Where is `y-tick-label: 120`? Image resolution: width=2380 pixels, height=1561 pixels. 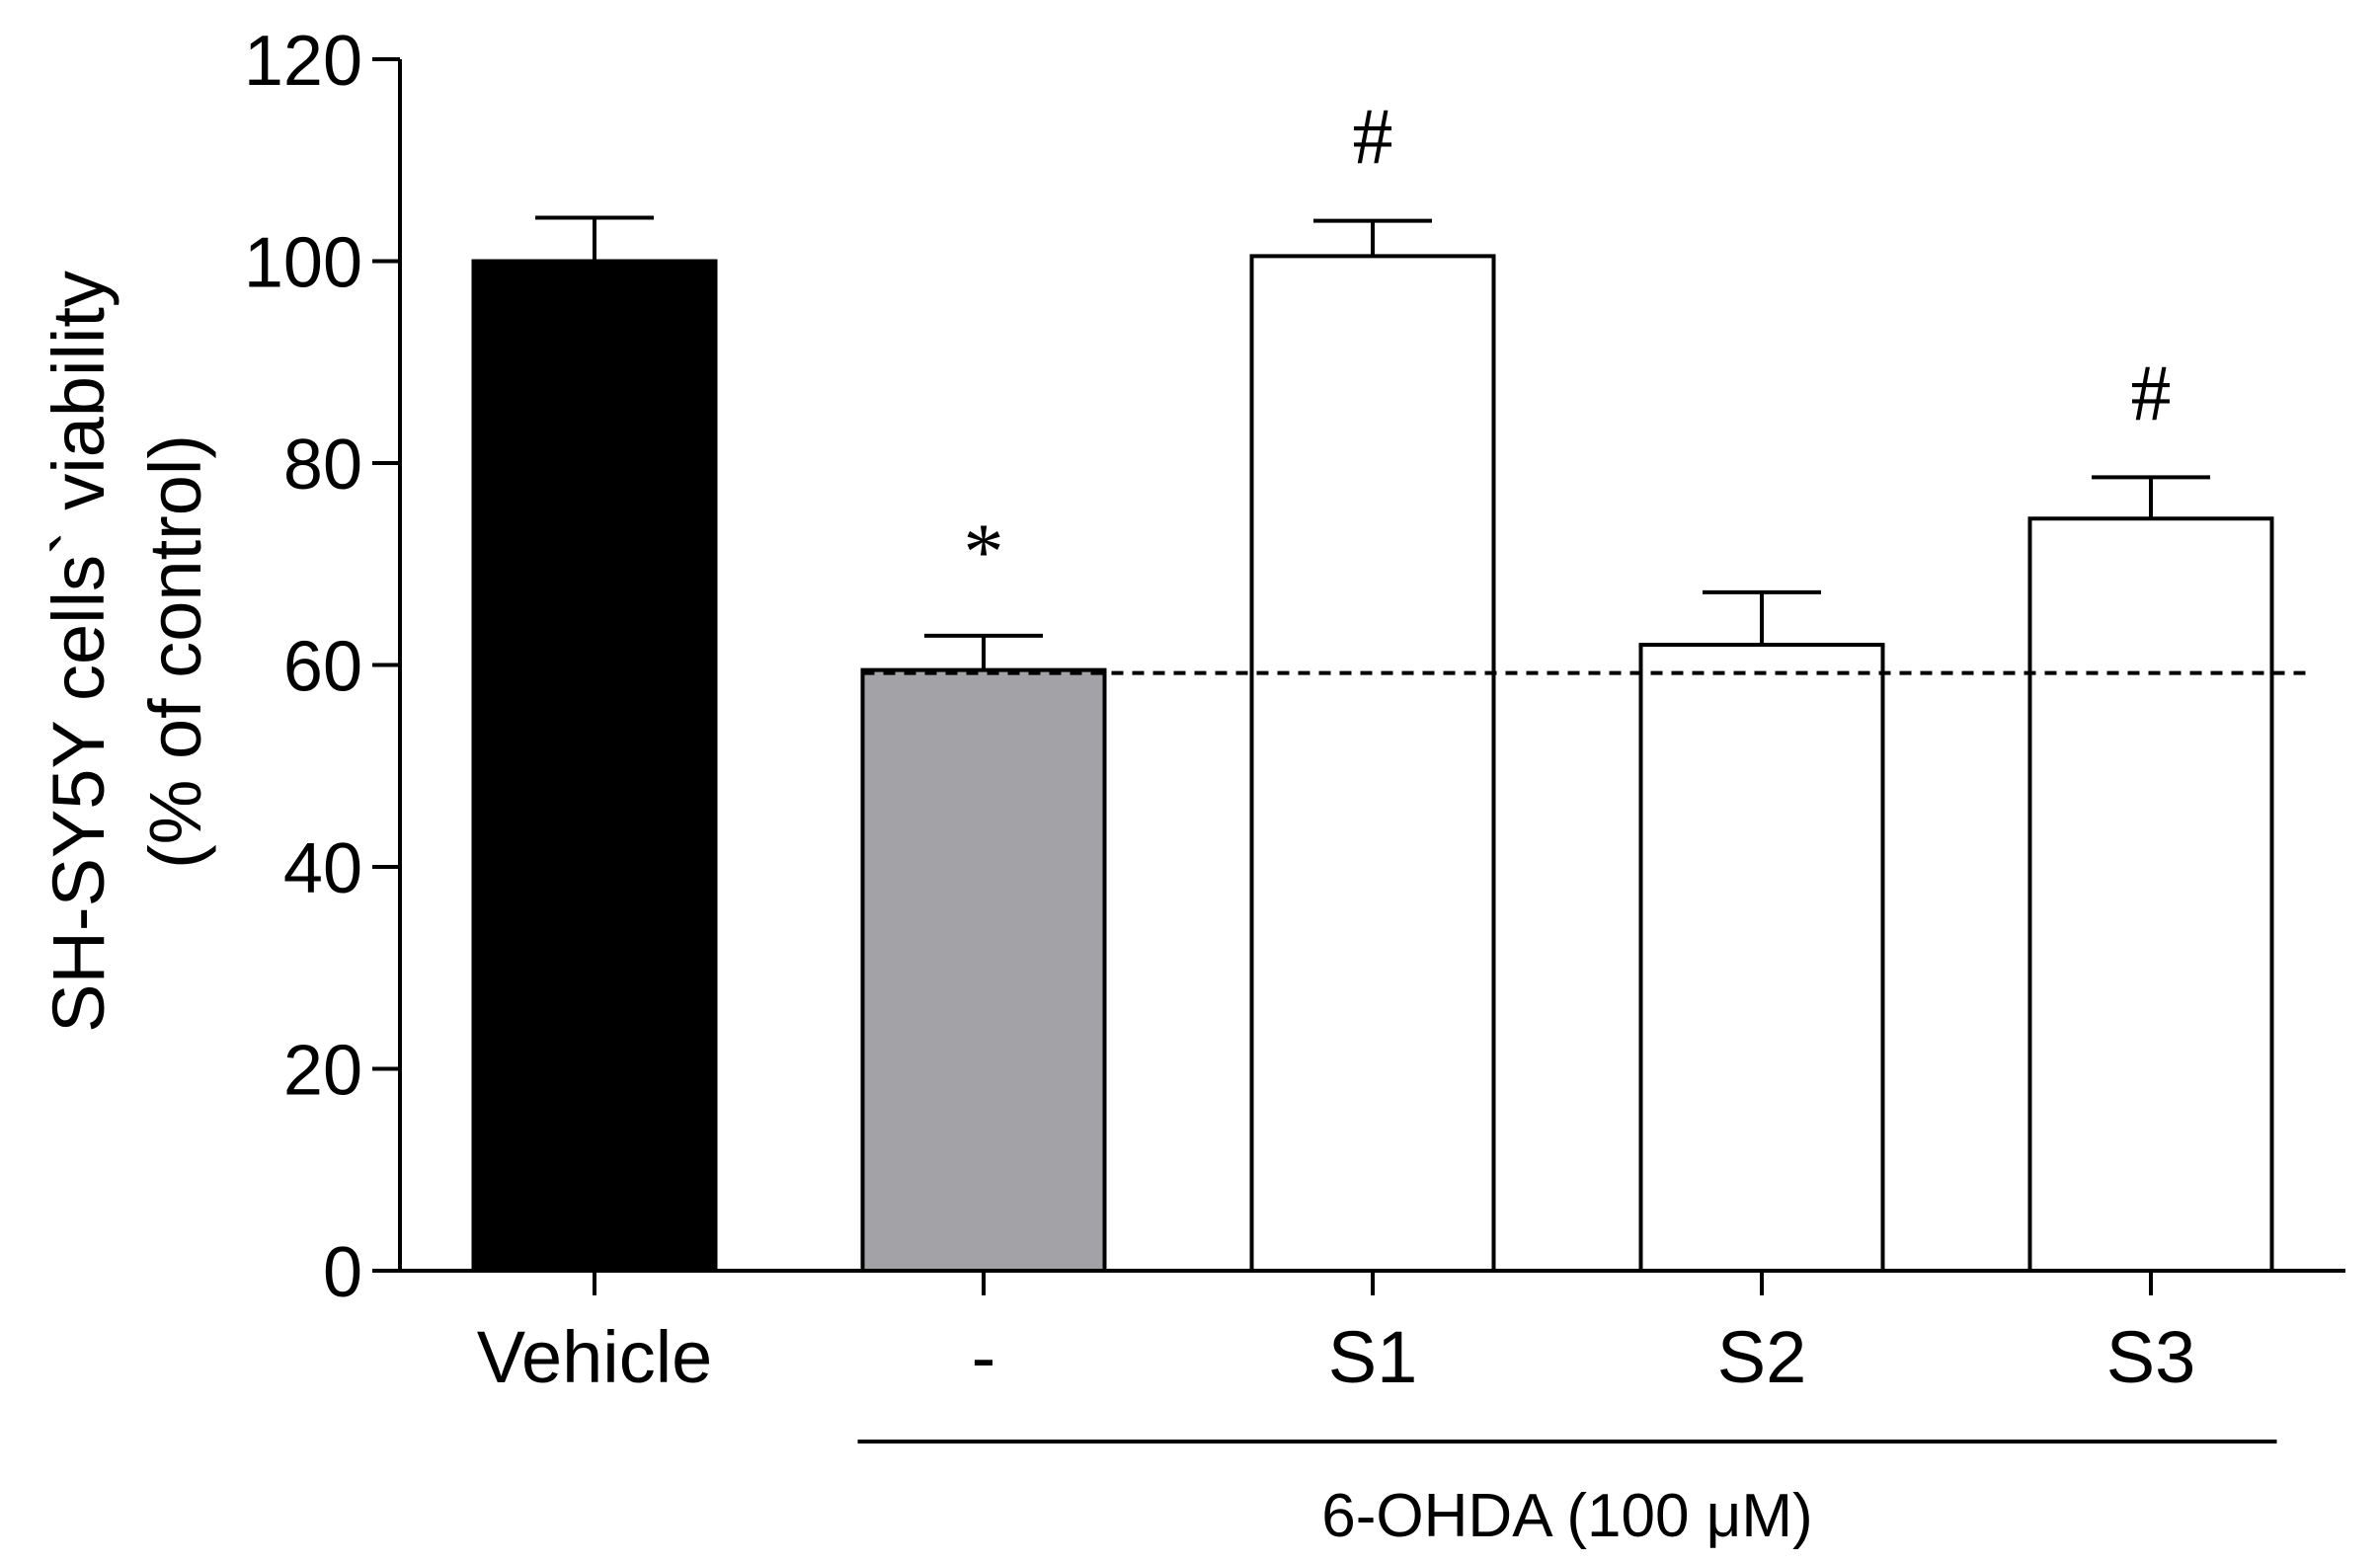 y-tick-label: 120 is located at coordinates (303, 61).